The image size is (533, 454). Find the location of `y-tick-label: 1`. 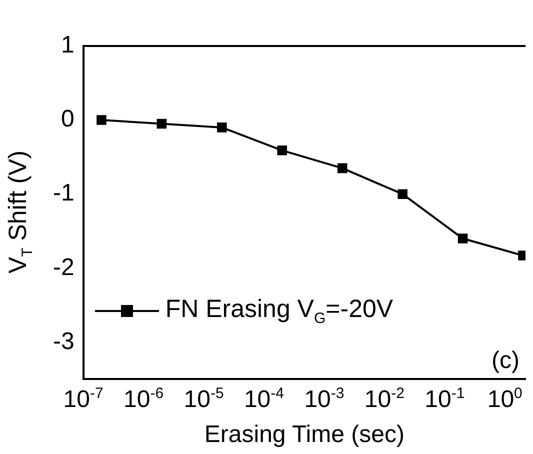

y-tick-label: 1 is located at coordinates (67, 45).